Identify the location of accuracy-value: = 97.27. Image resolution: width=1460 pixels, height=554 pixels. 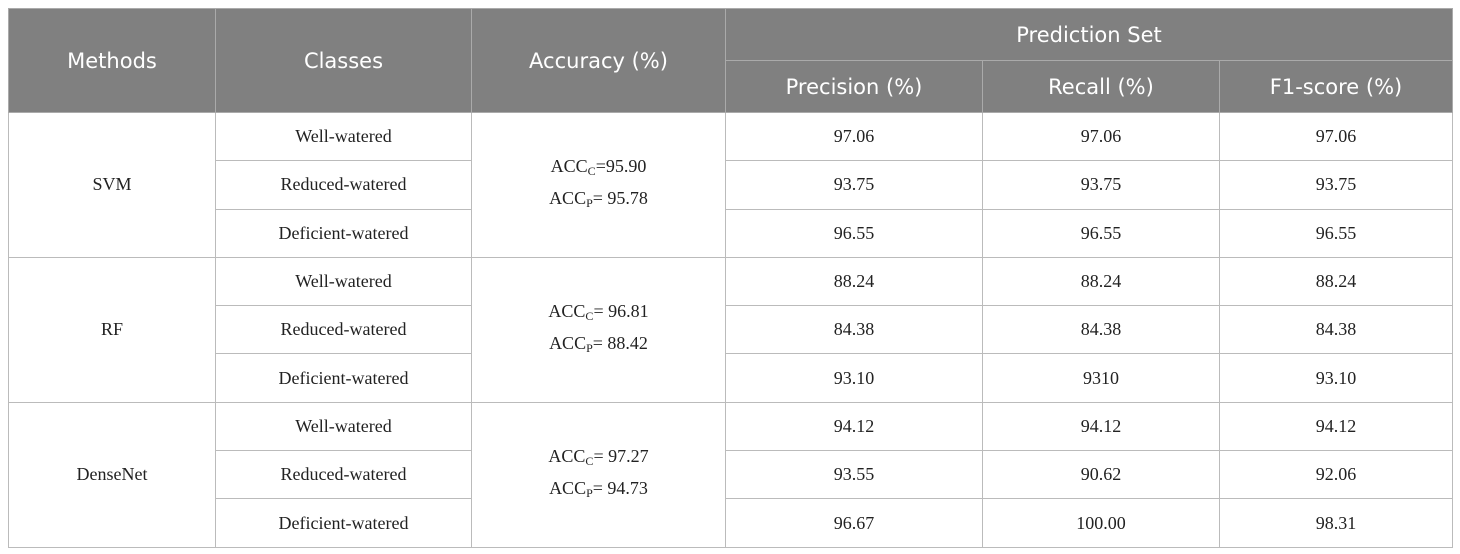
(621, 455).